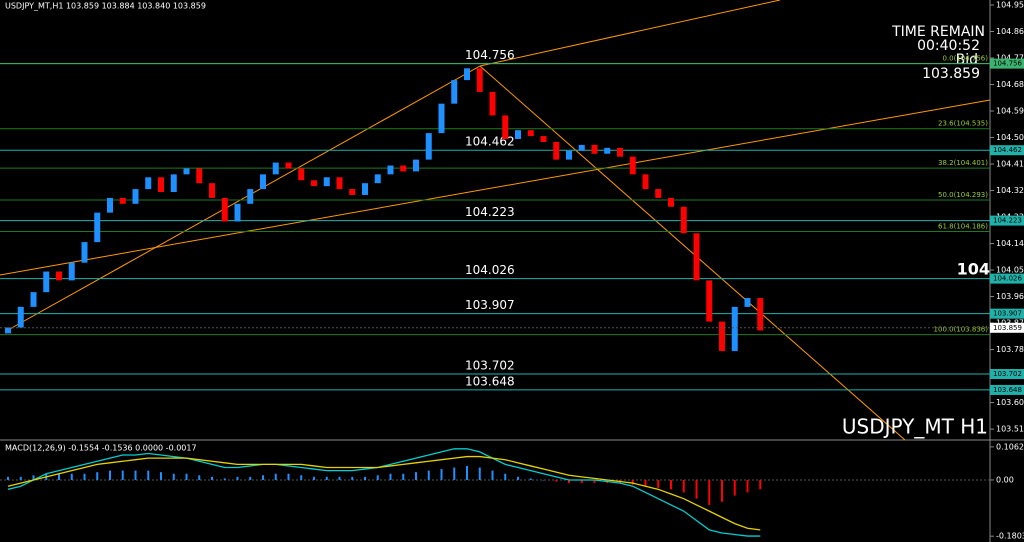 This screenshot has width=1024, height=542. What do you see at coordinates (1010, 111) in the screenshot?
I see `y-tick-label: 104.595` at bounding box center [1010, 111].